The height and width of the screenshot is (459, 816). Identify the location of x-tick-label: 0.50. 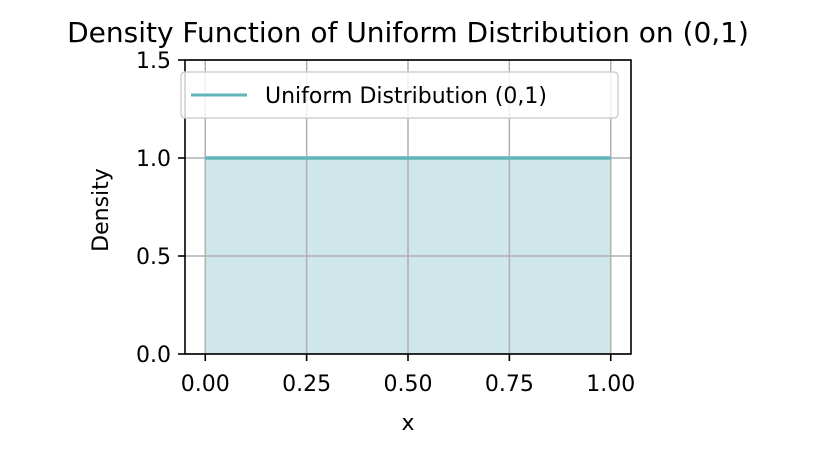
(408, 384).